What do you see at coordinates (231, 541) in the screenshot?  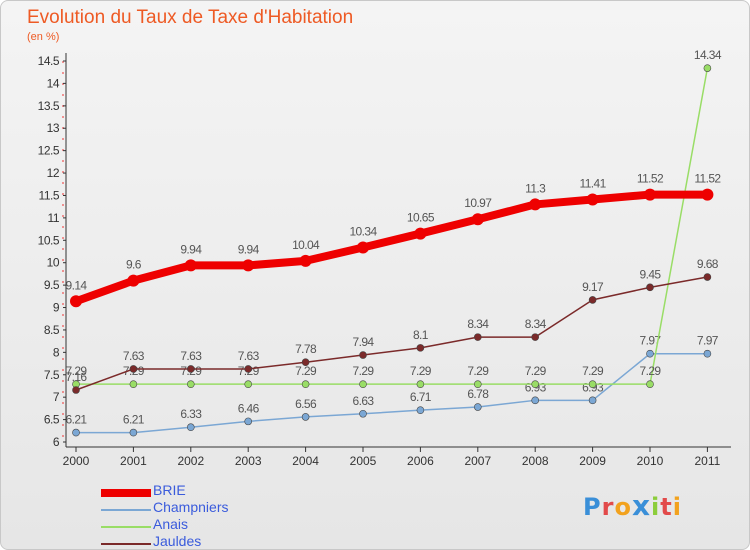 I see `legend-item-jauldes: Jauldes` at bounding box center [231, 541].